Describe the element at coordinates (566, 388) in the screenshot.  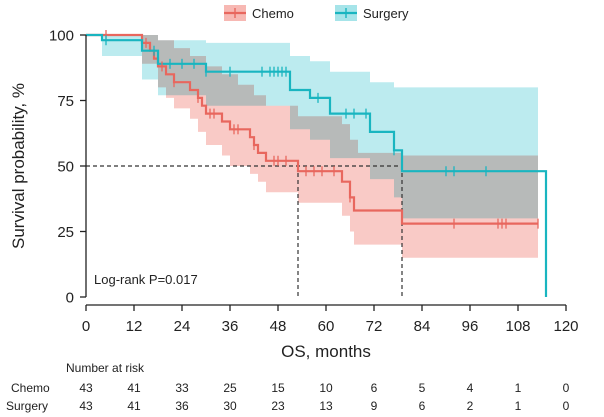
I see `risk-value-chemo: 0` at that location.